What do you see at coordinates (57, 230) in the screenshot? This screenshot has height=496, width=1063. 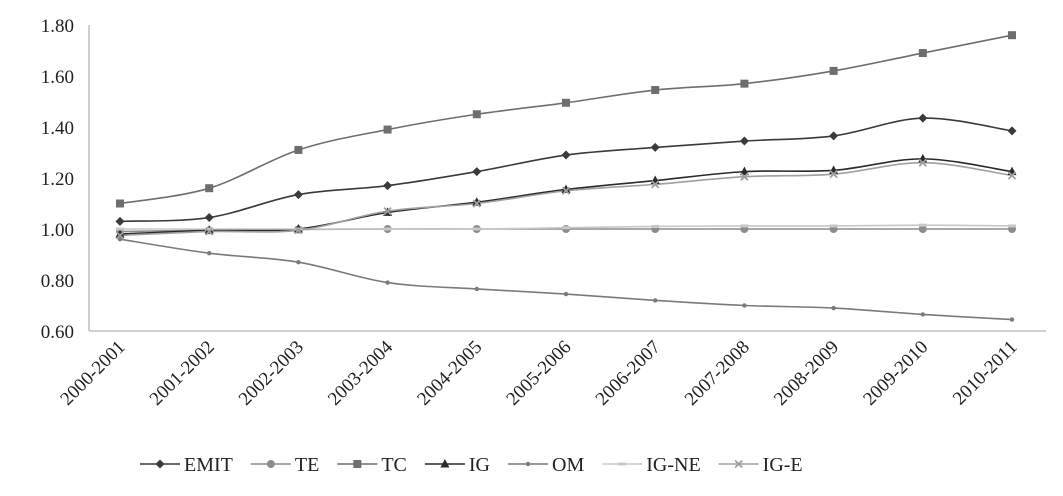 I see `y-tick-label: 1.00` at bounding box center [57, 230].